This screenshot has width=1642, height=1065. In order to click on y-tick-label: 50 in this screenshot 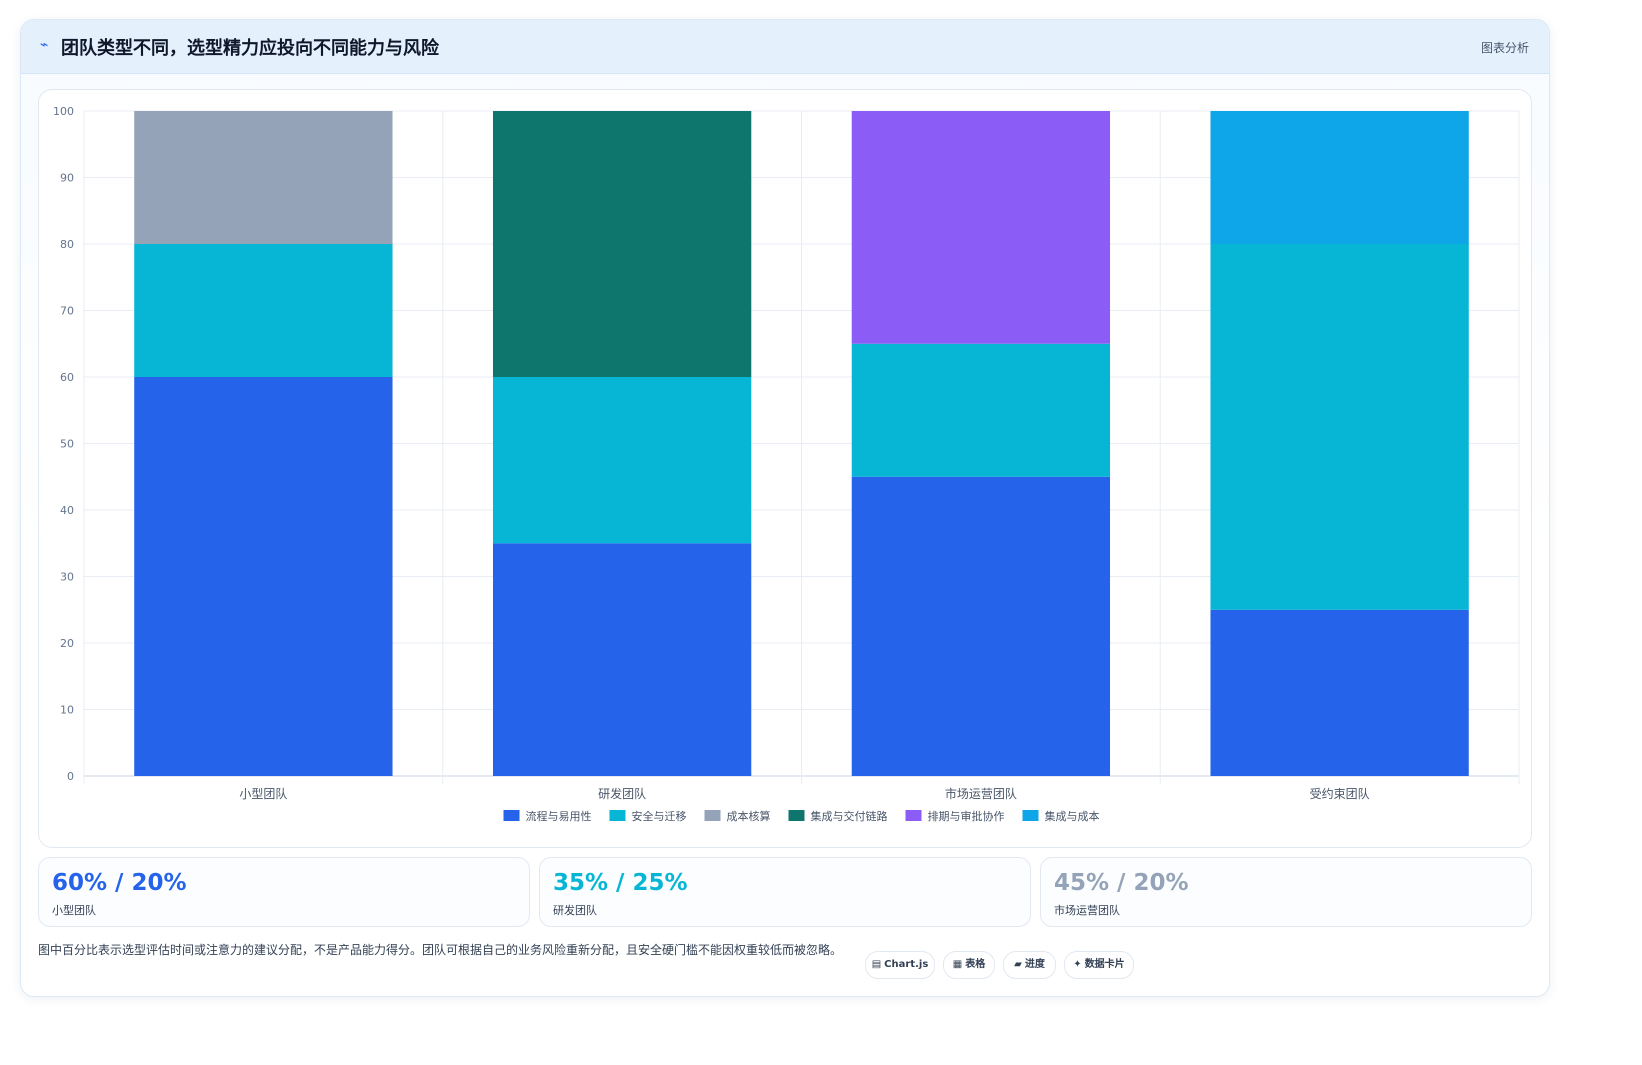, I will do `click(67, 444)`.